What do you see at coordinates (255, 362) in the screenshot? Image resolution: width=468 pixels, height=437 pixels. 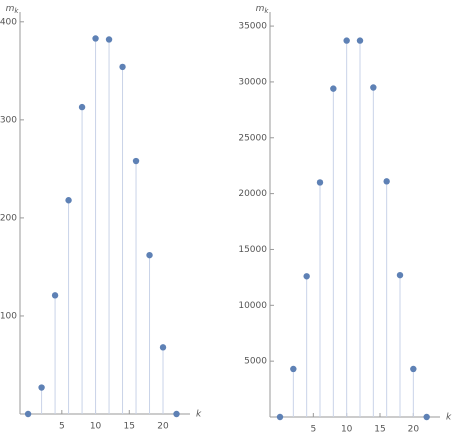 I see `y-tick-label: 5000` at bounding box center [255, 362].